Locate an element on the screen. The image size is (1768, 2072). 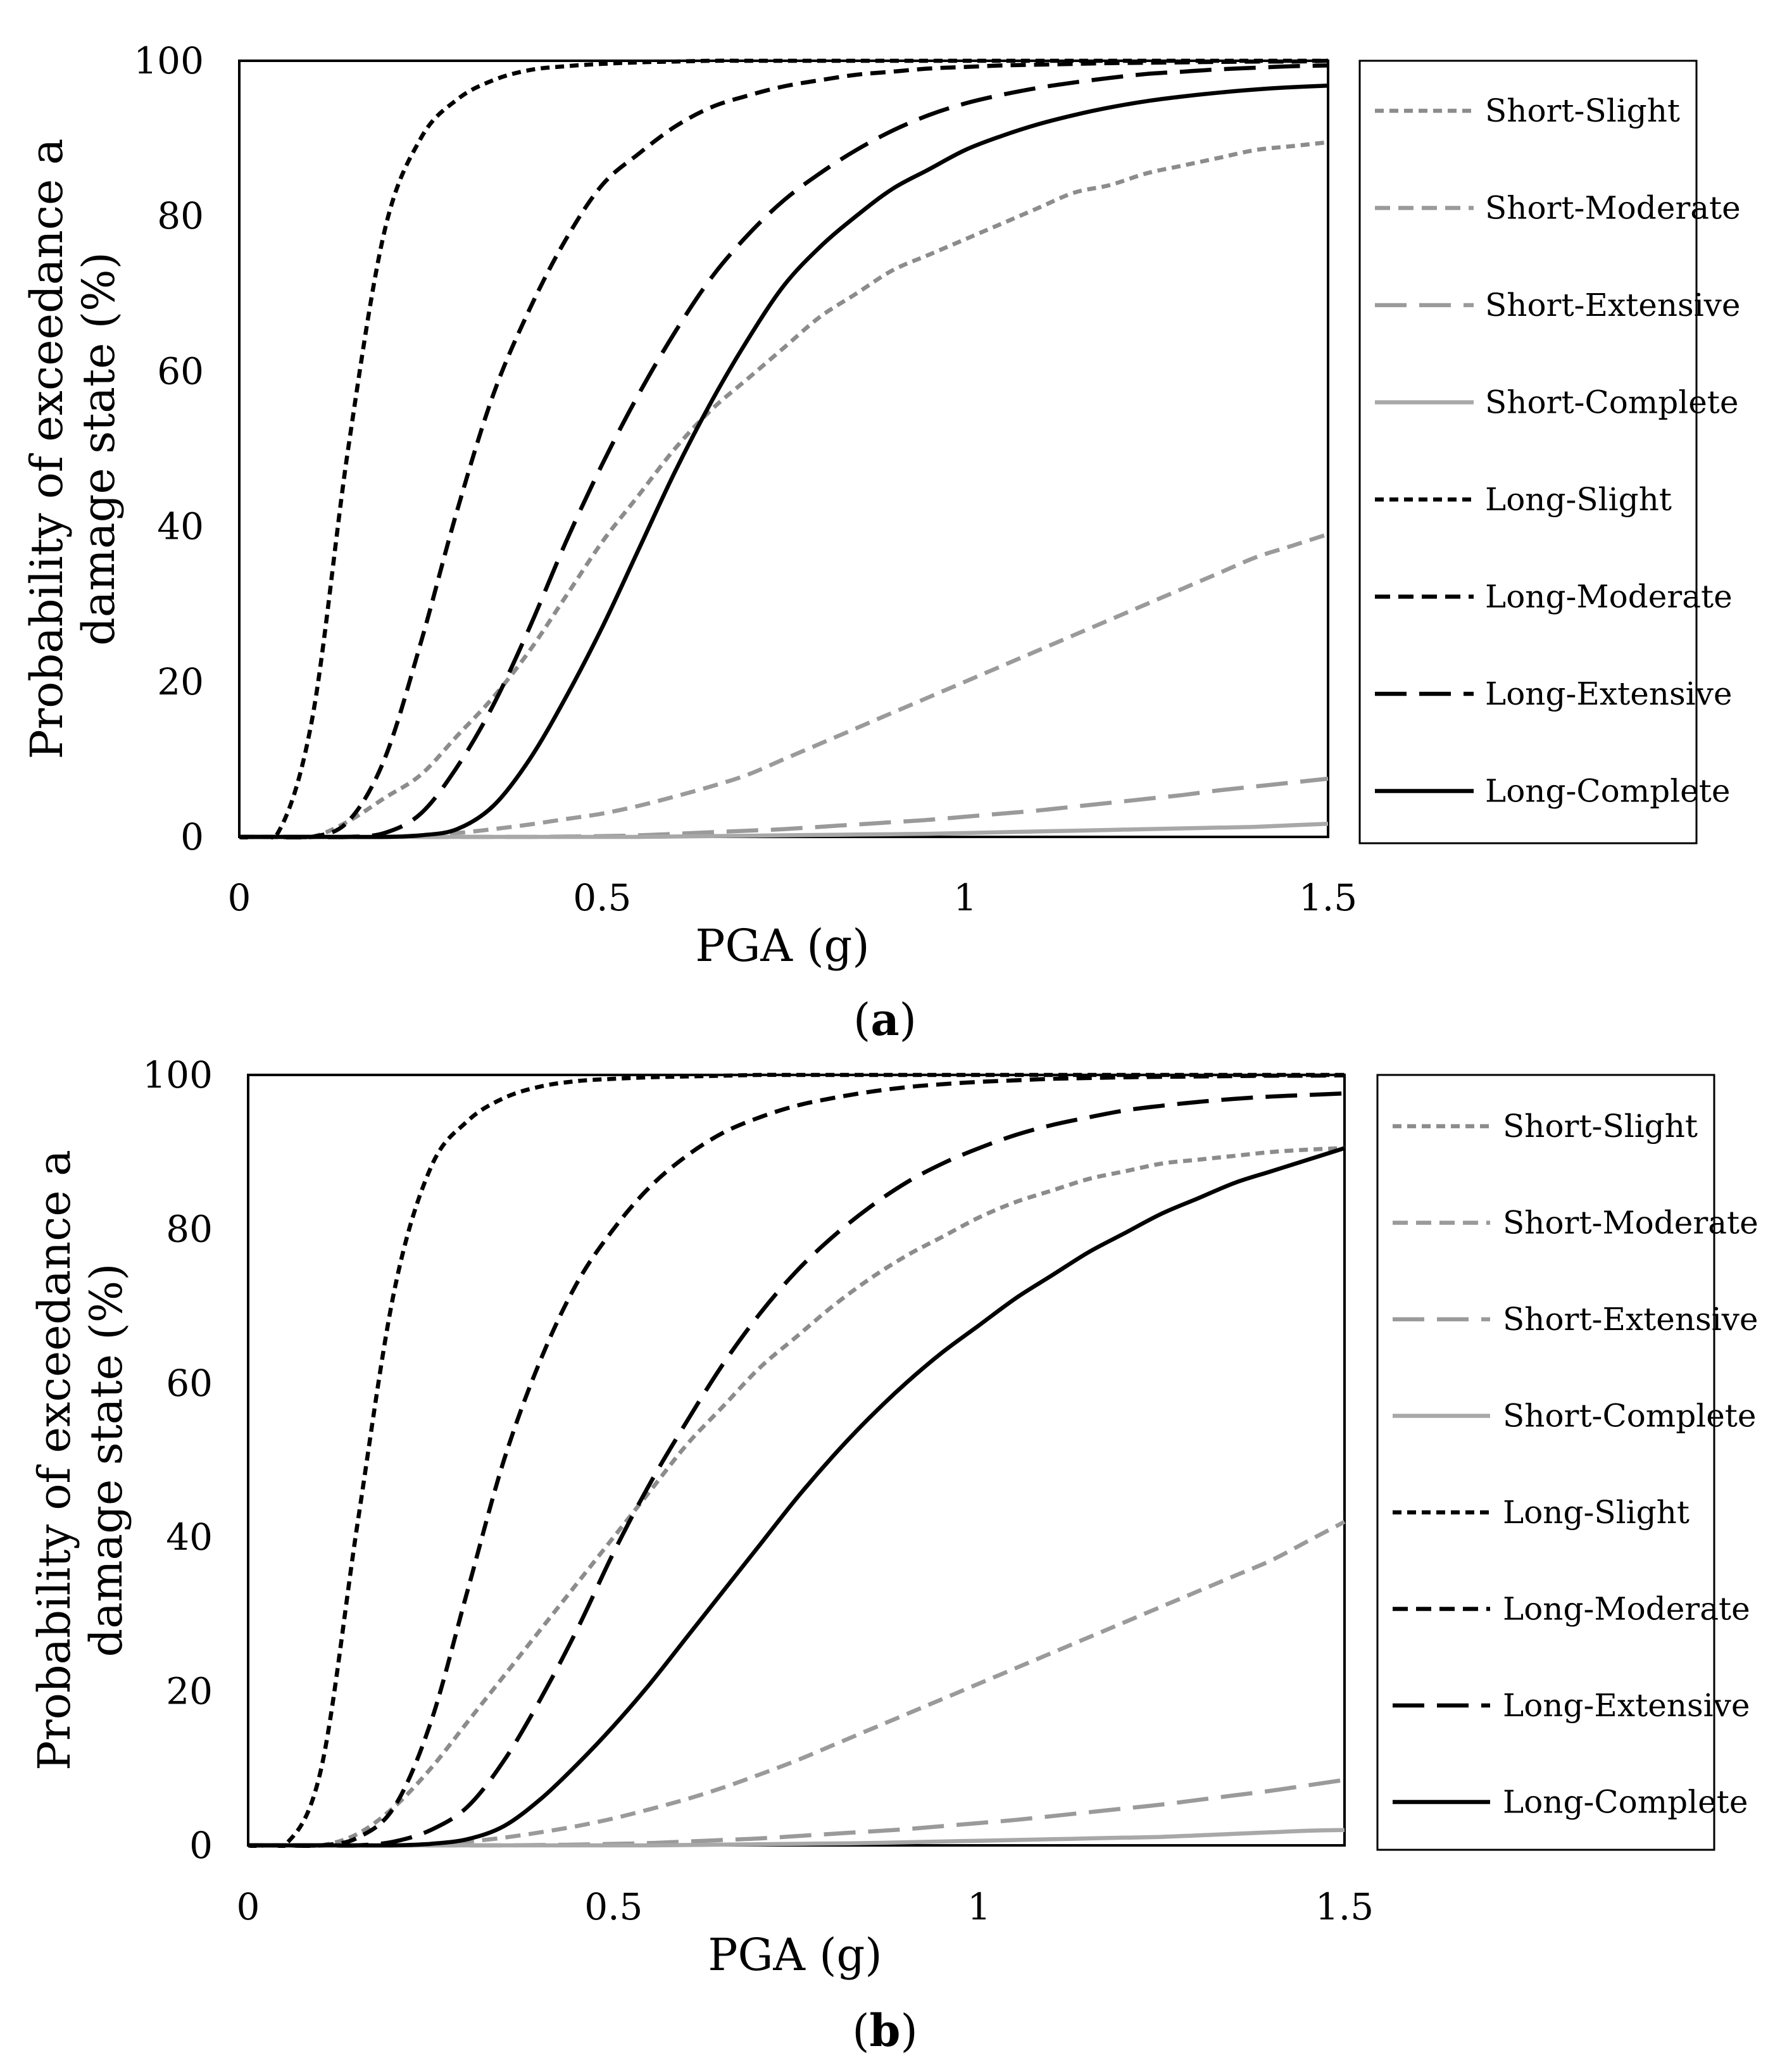
panel-caption: (a) is located at coordinates (885, 1020).